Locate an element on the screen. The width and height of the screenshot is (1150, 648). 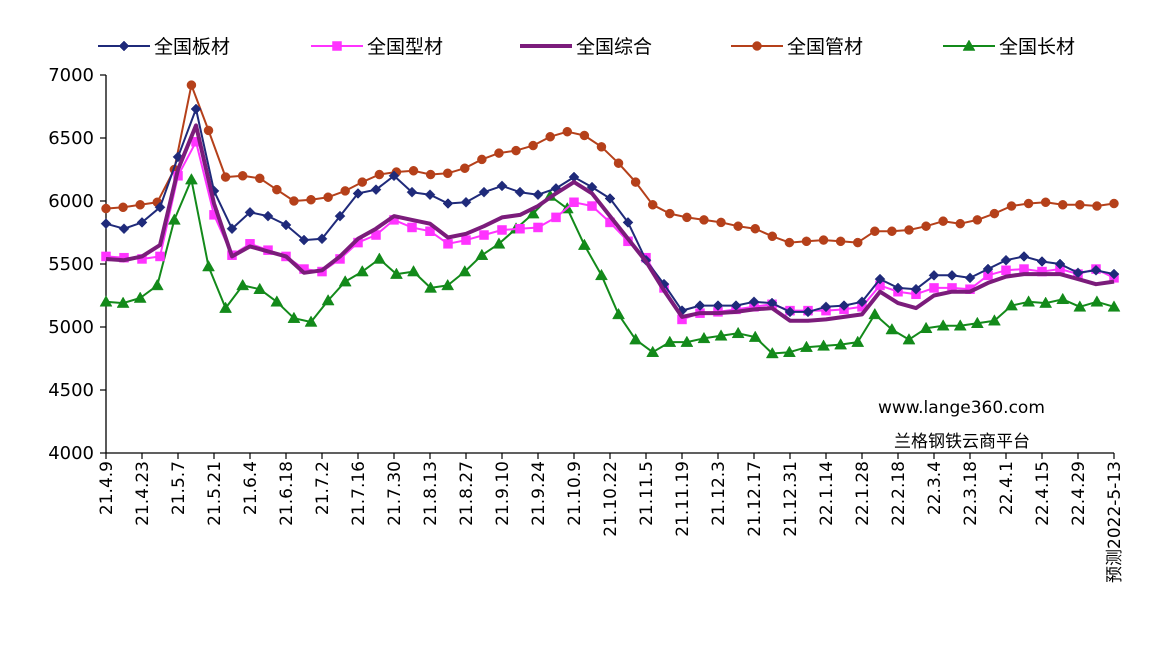
x-tick-label: 22.2.18 is located at coordinates (899, 493).